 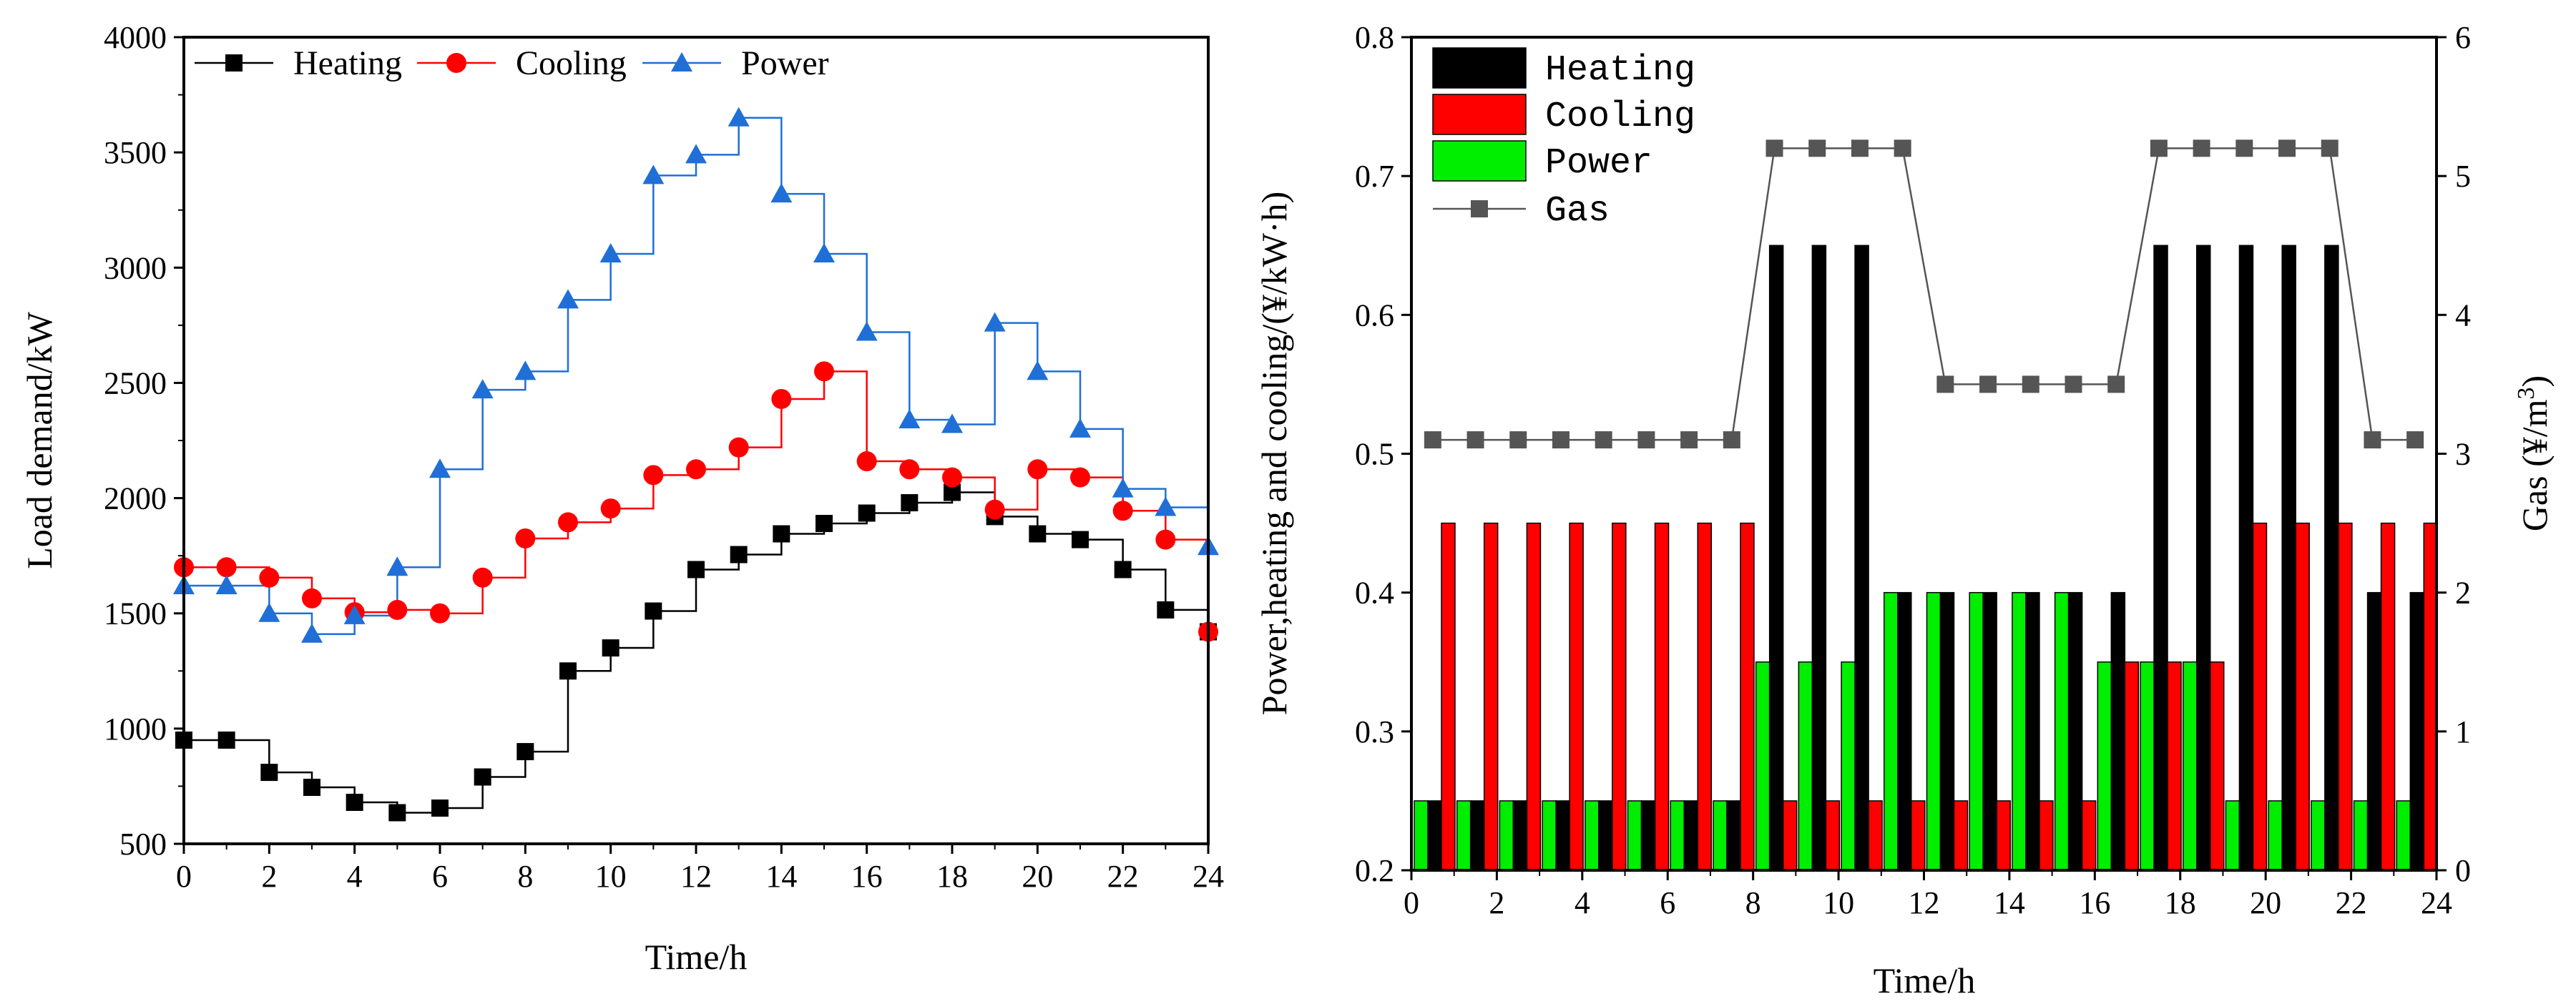 I want to click on right-x-tick-label-22: 22, so click(x=2352, y=903).